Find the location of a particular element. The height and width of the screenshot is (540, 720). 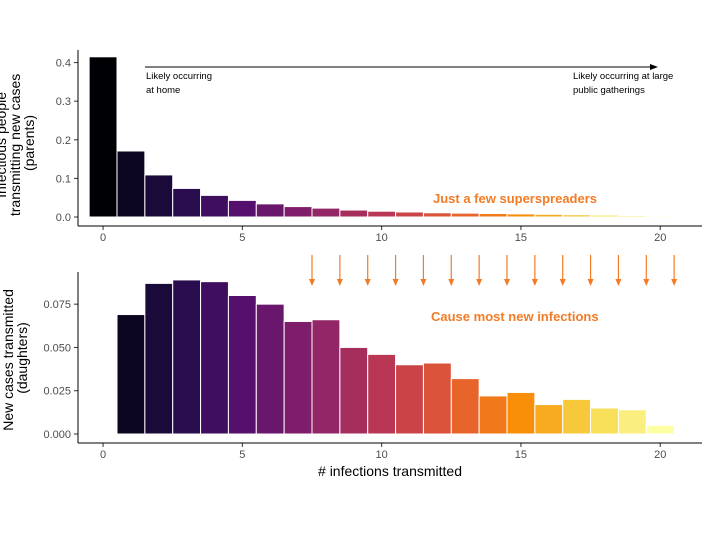

daughters-y-tick-label: 0.025 is located at coordinates (57, 392).